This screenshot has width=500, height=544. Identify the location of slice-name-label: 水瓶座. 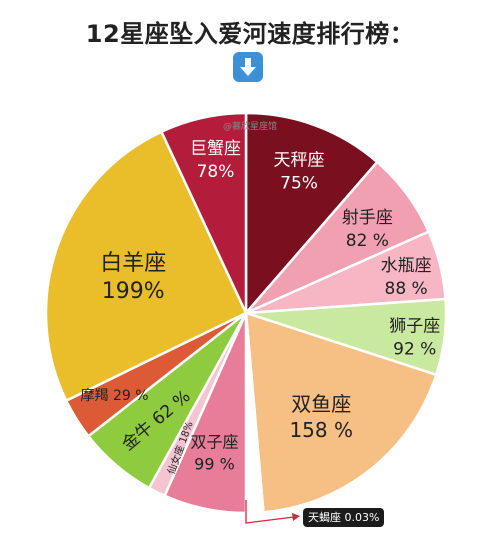
(406, 266).